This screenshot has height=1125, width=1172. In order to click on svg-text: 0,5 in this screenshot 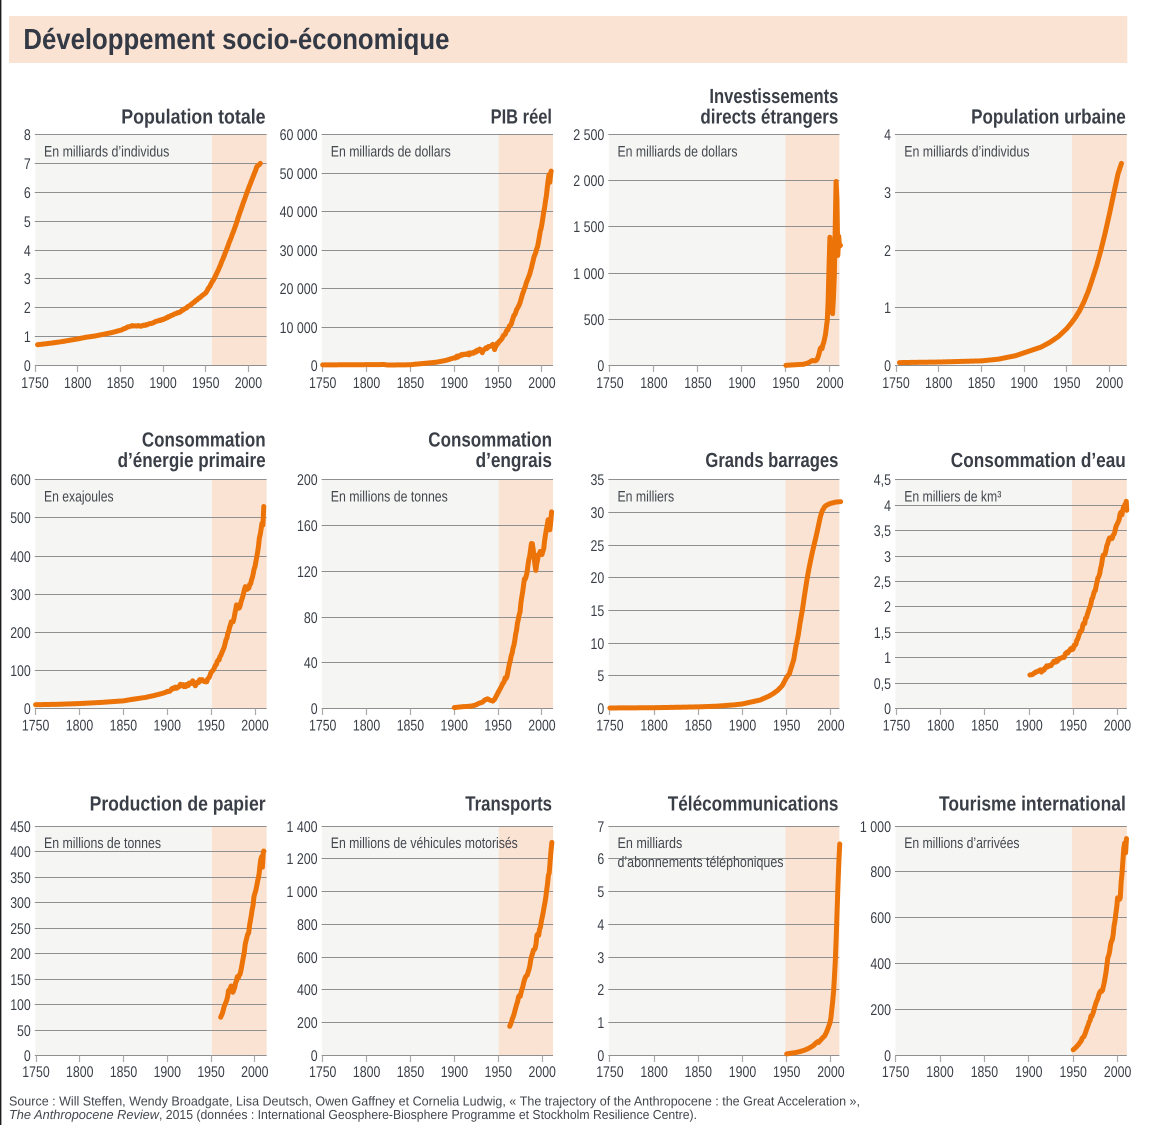, I will do `click(882, 684)`.